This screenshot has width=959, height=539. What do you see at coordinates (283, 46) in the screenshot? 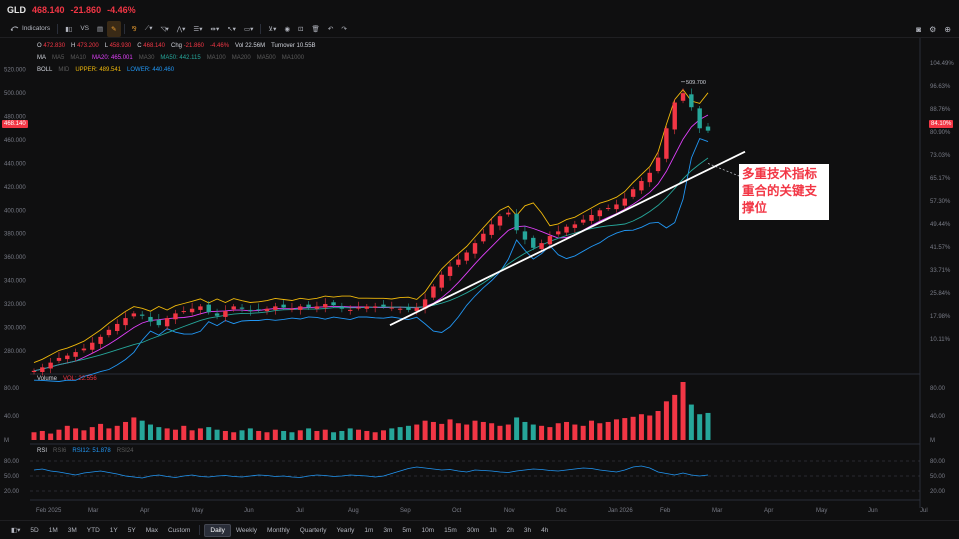
I see `turnover-label: Turnover` at bounding box center [283, 46].